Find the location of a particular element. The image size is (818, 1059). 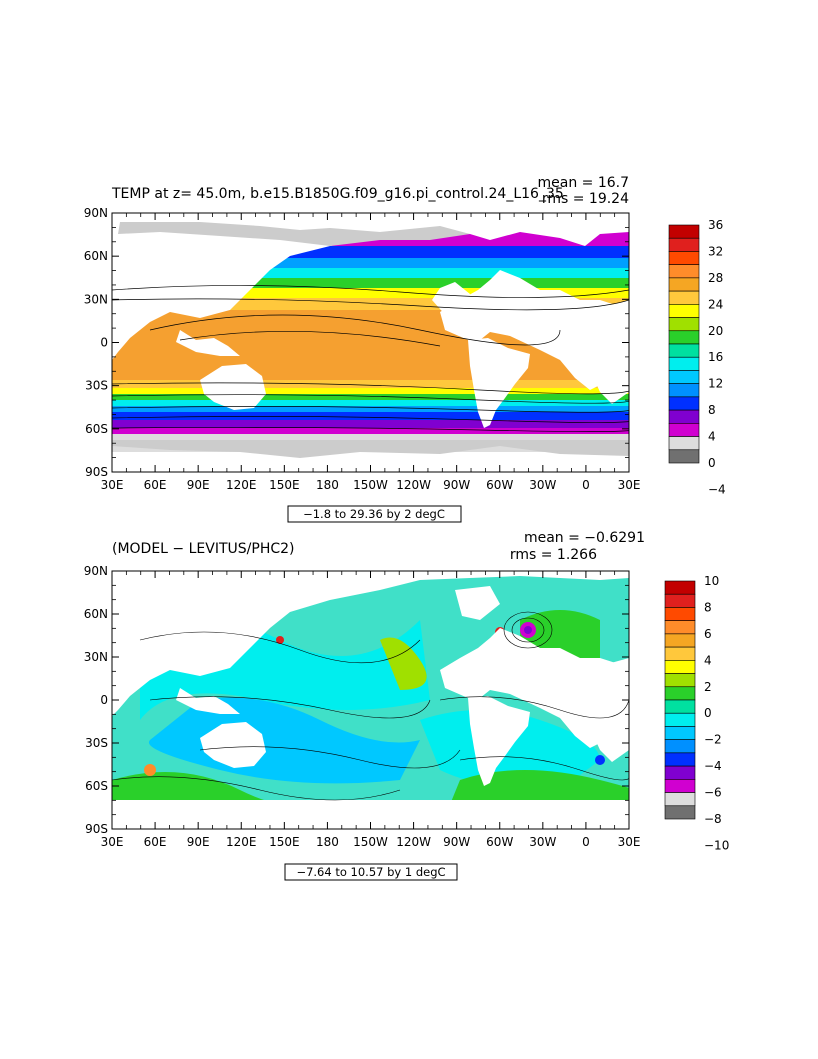

top-range-label: −1.8 to 29.36 by 2 degC is located at coordinates (374, 514).